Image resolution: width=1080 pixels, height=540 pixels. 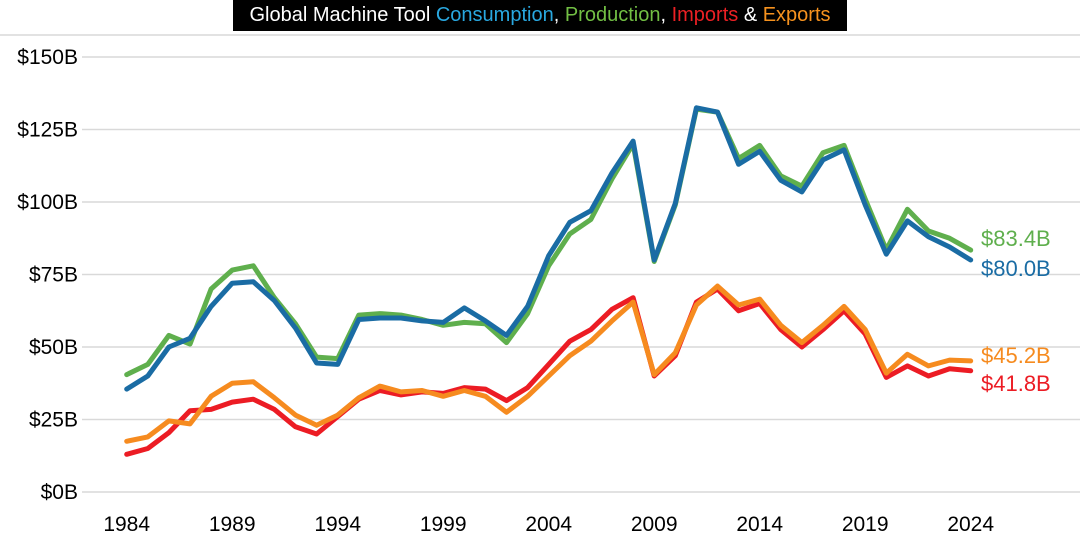 I want to click on title-segment: &, so click(x=750, y=15).